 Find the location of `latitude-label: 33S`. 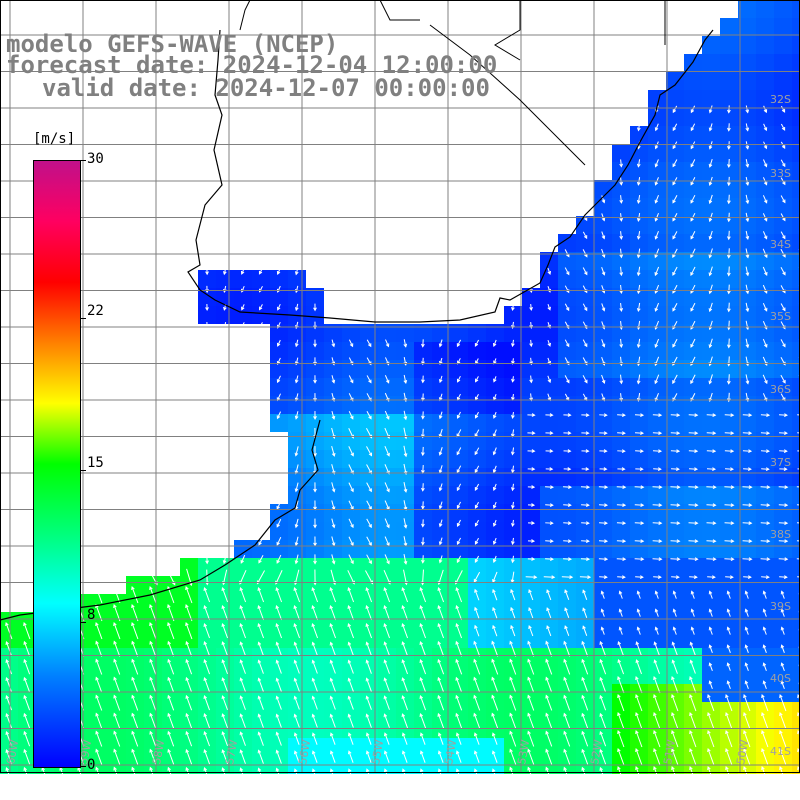

latitude-label: 33S is located at coordinates (780, 173).